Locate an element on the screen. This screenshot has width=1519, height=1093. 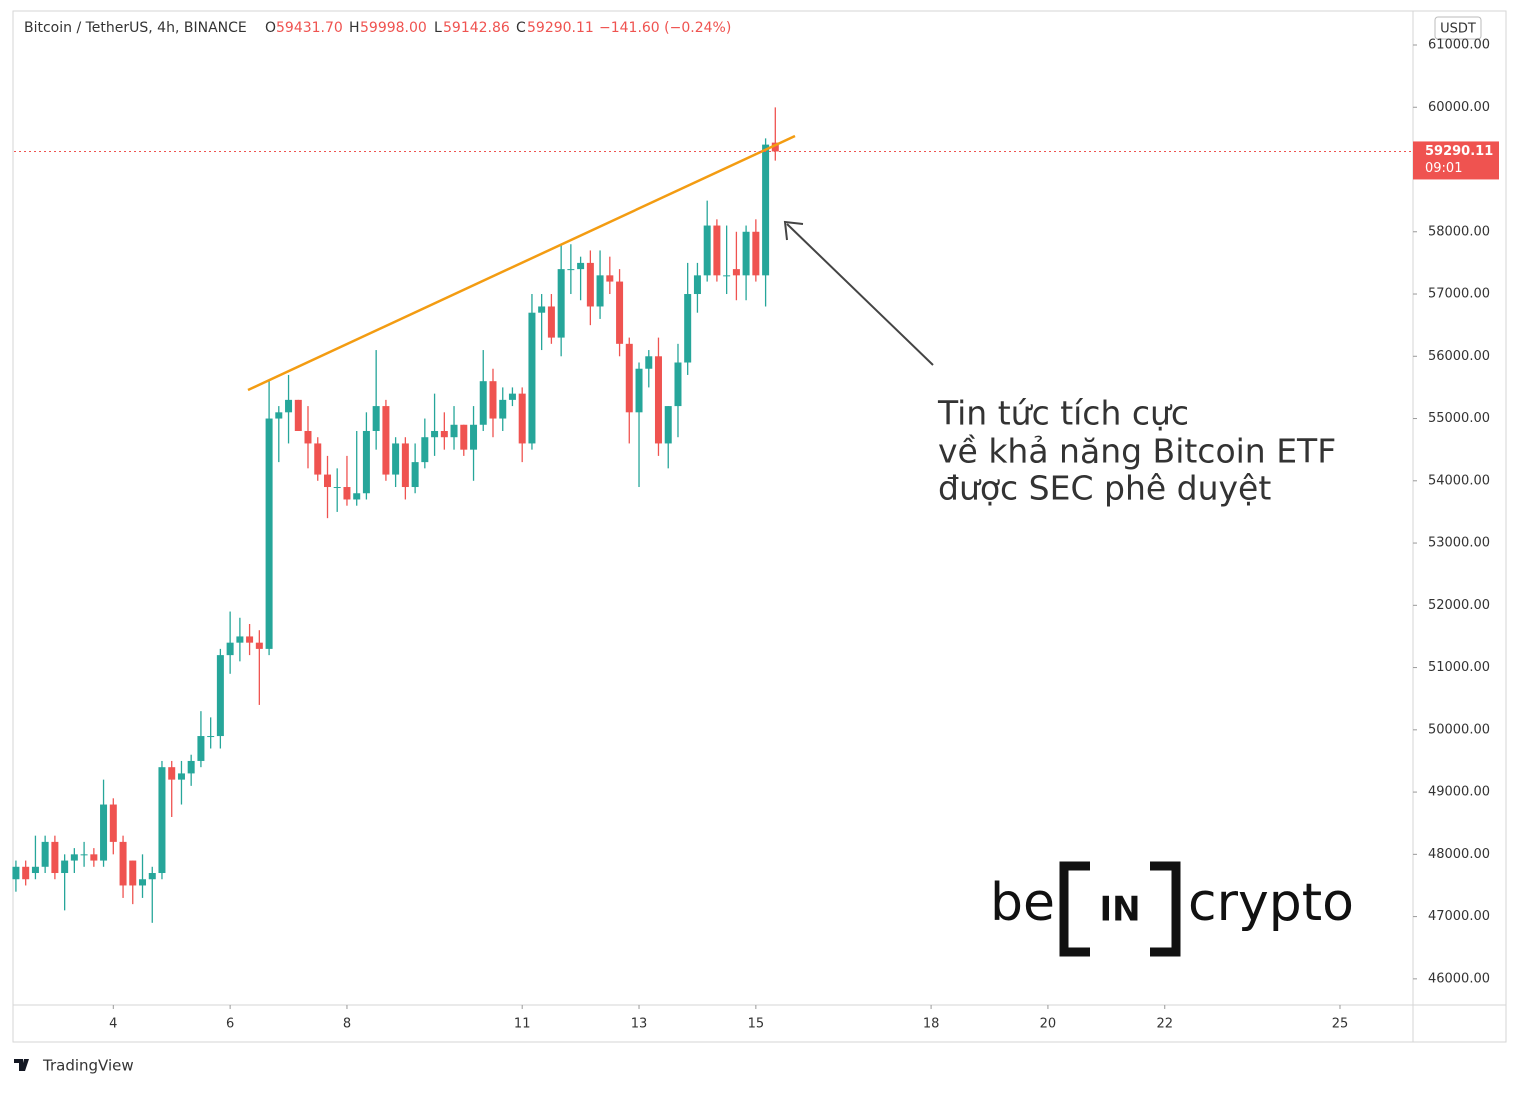
y-tick-label: 56000.00 is located at coordinates (1459, 356).